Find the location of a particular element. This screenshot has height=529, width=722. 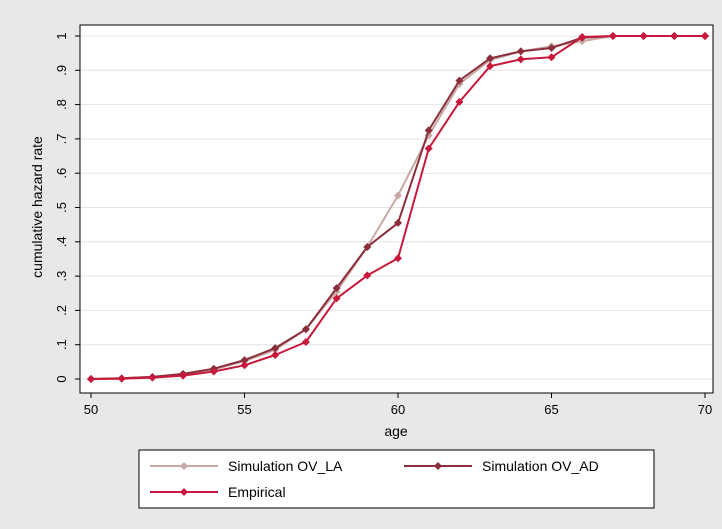

y-tick-label: .5 is located at coordinates (61, 207).